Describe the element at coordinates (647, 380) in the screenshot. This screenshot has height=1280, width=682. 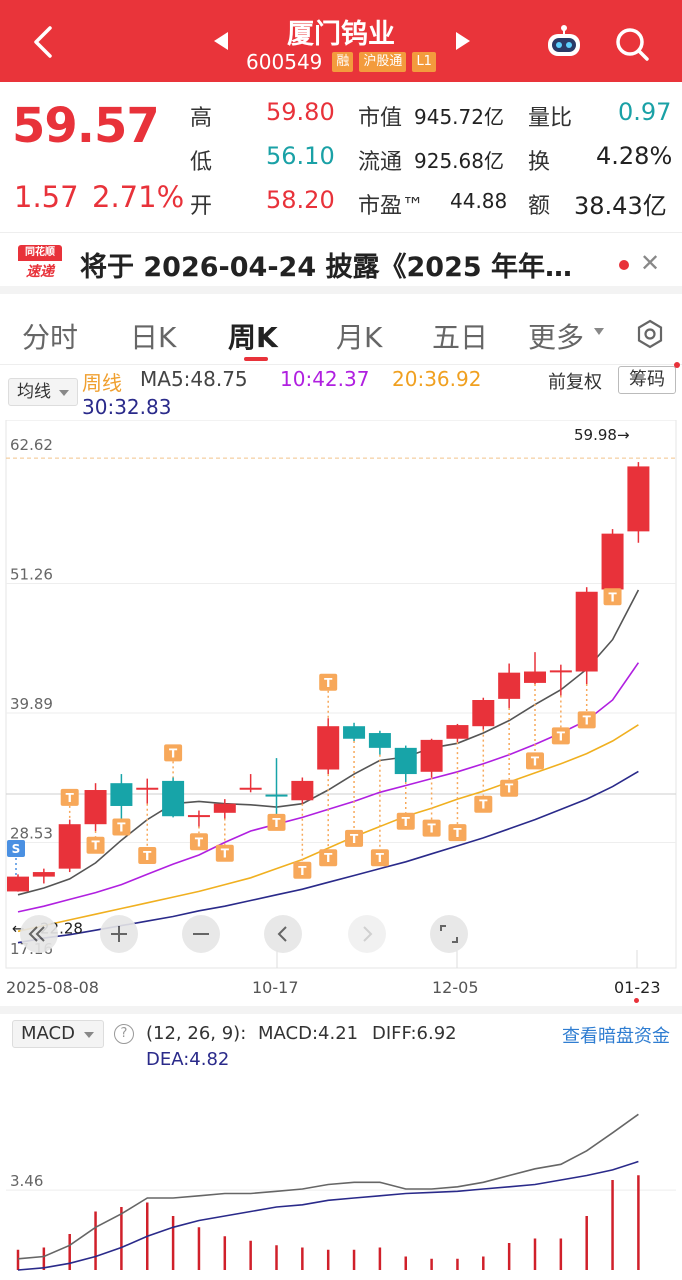
I see `chip-distribution-button: 筹码` at that location.